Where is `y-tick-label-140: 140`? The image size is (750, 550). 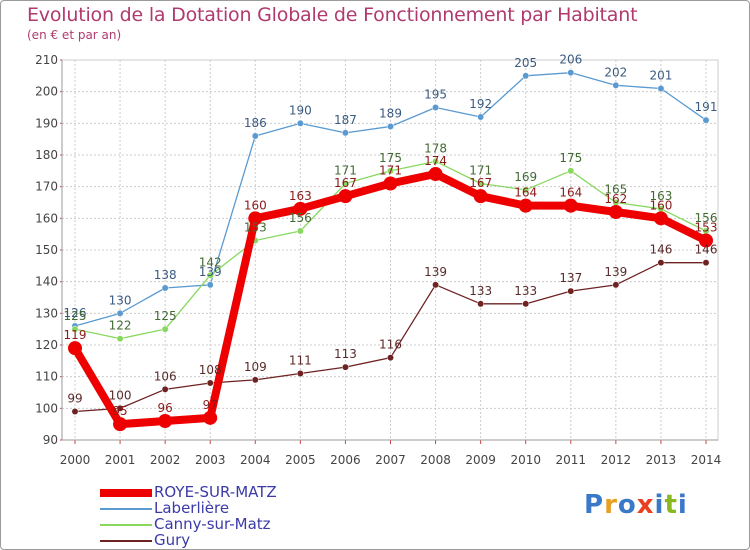 y-tick-label-140: 140 is located at coordinates (46, 282).